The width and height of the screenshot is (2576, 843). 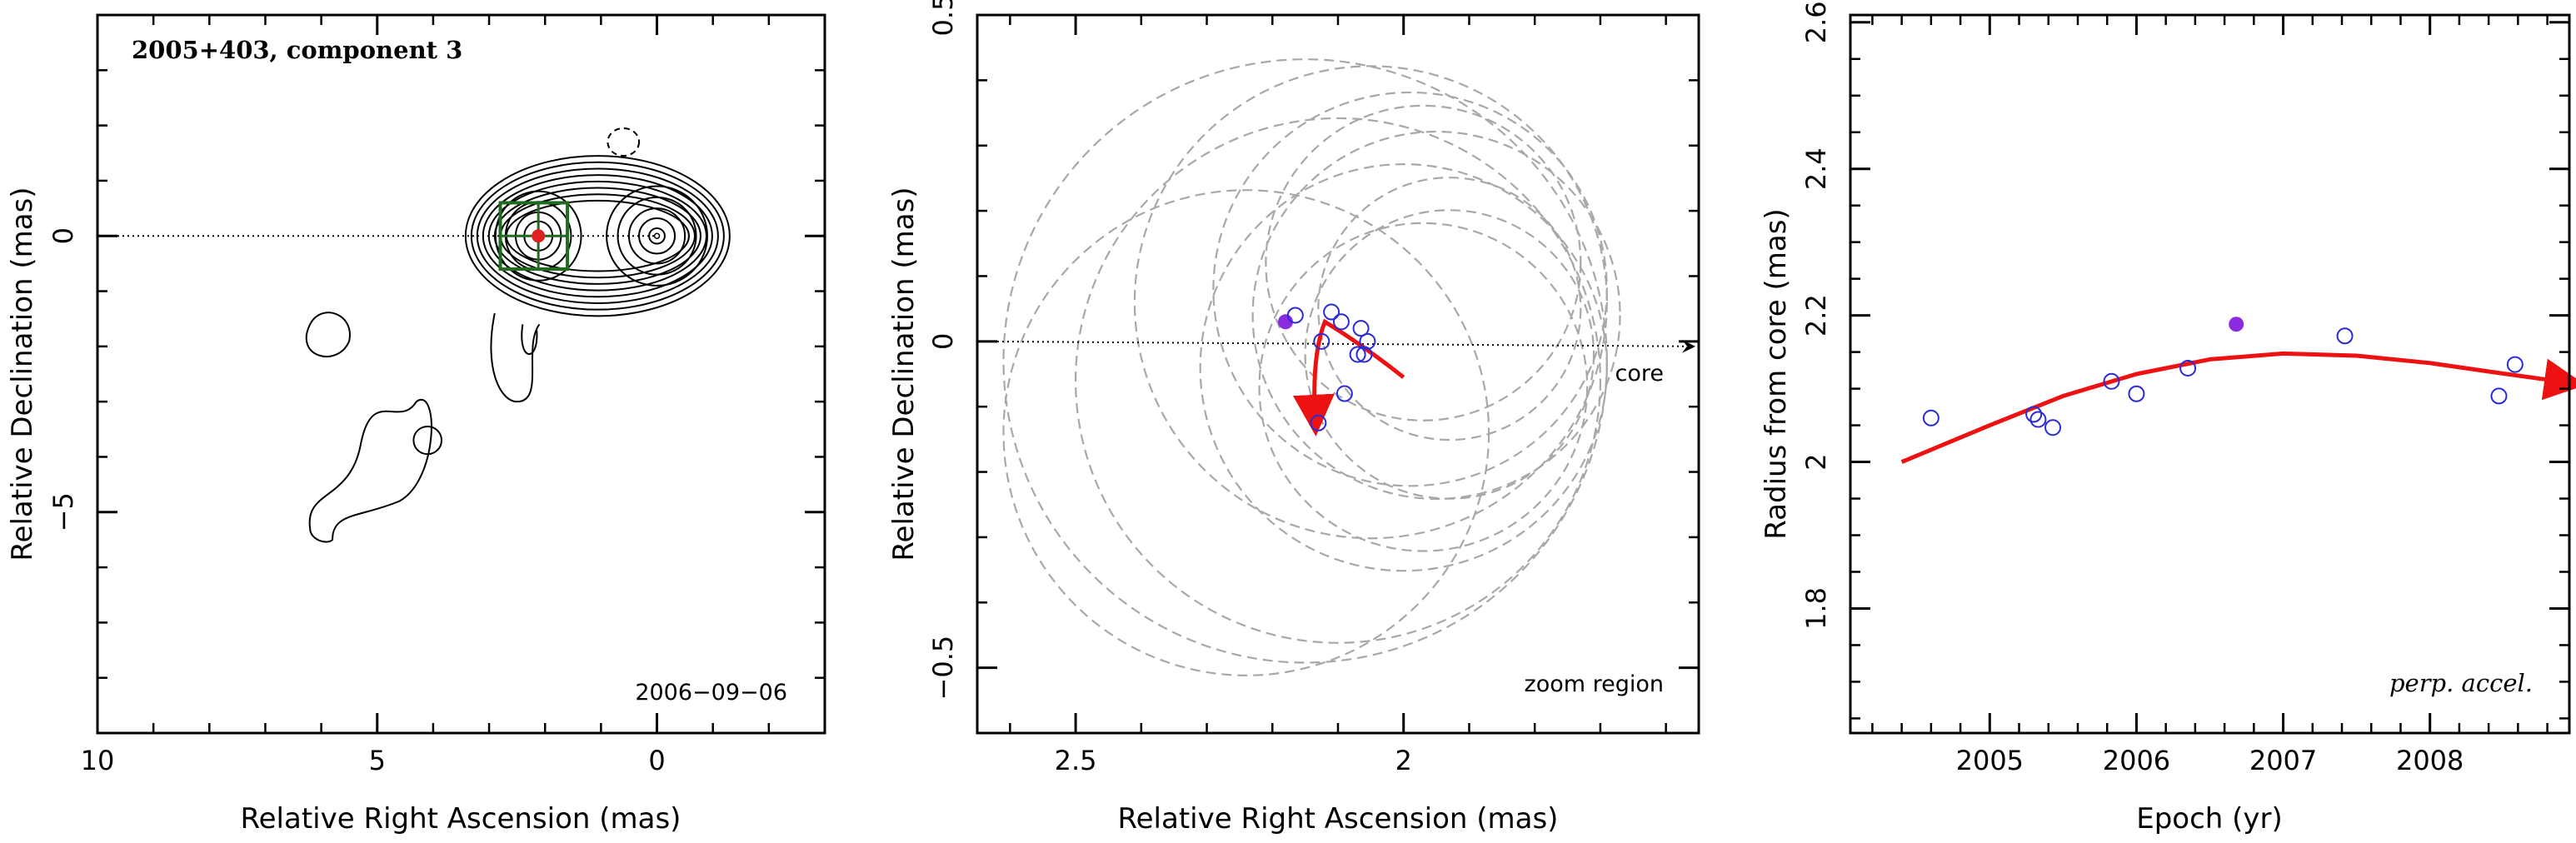 What do you see at coordinates (297, 50) in the screenshot?
I see `map-title: 2005+403, component 3` at bounding box center [297, 50].